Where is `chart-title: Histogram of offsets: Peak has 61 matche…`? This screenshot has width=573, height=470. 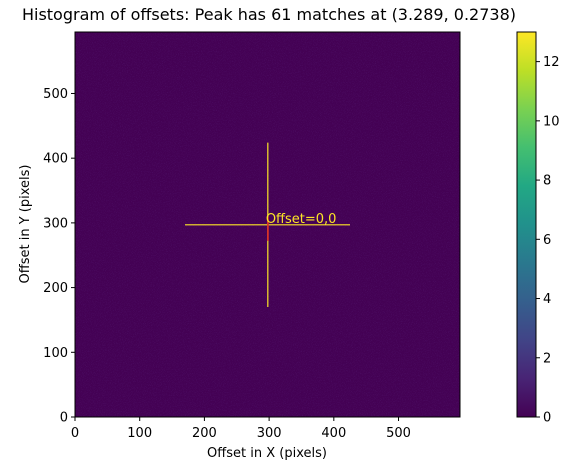
chart-title: Histogram of offsets: Peak has 61 matche… is located at coordinates (269, 14).